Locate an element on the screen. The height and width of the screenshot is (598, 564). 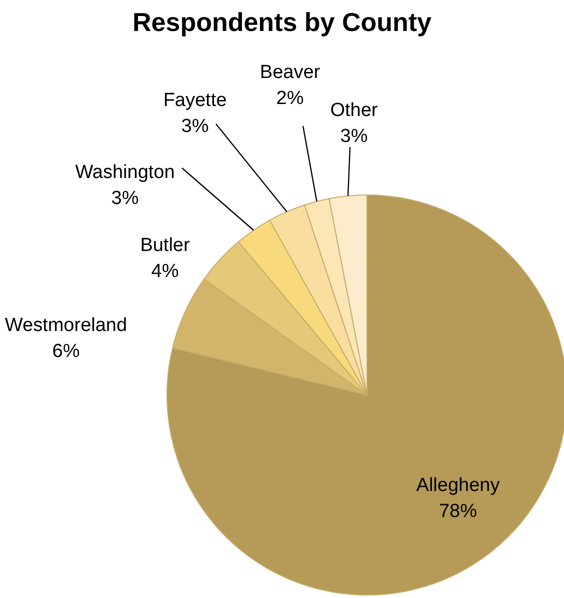
slice-label: Fayette is located at coordinates (195, 100).